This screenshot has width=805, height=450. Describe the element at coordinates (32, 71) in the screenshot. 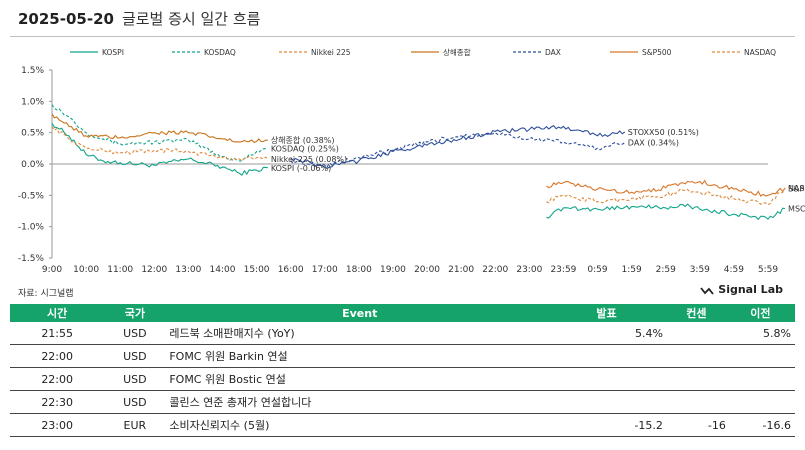

I see `y-tick-label: 1.5%` at that location.